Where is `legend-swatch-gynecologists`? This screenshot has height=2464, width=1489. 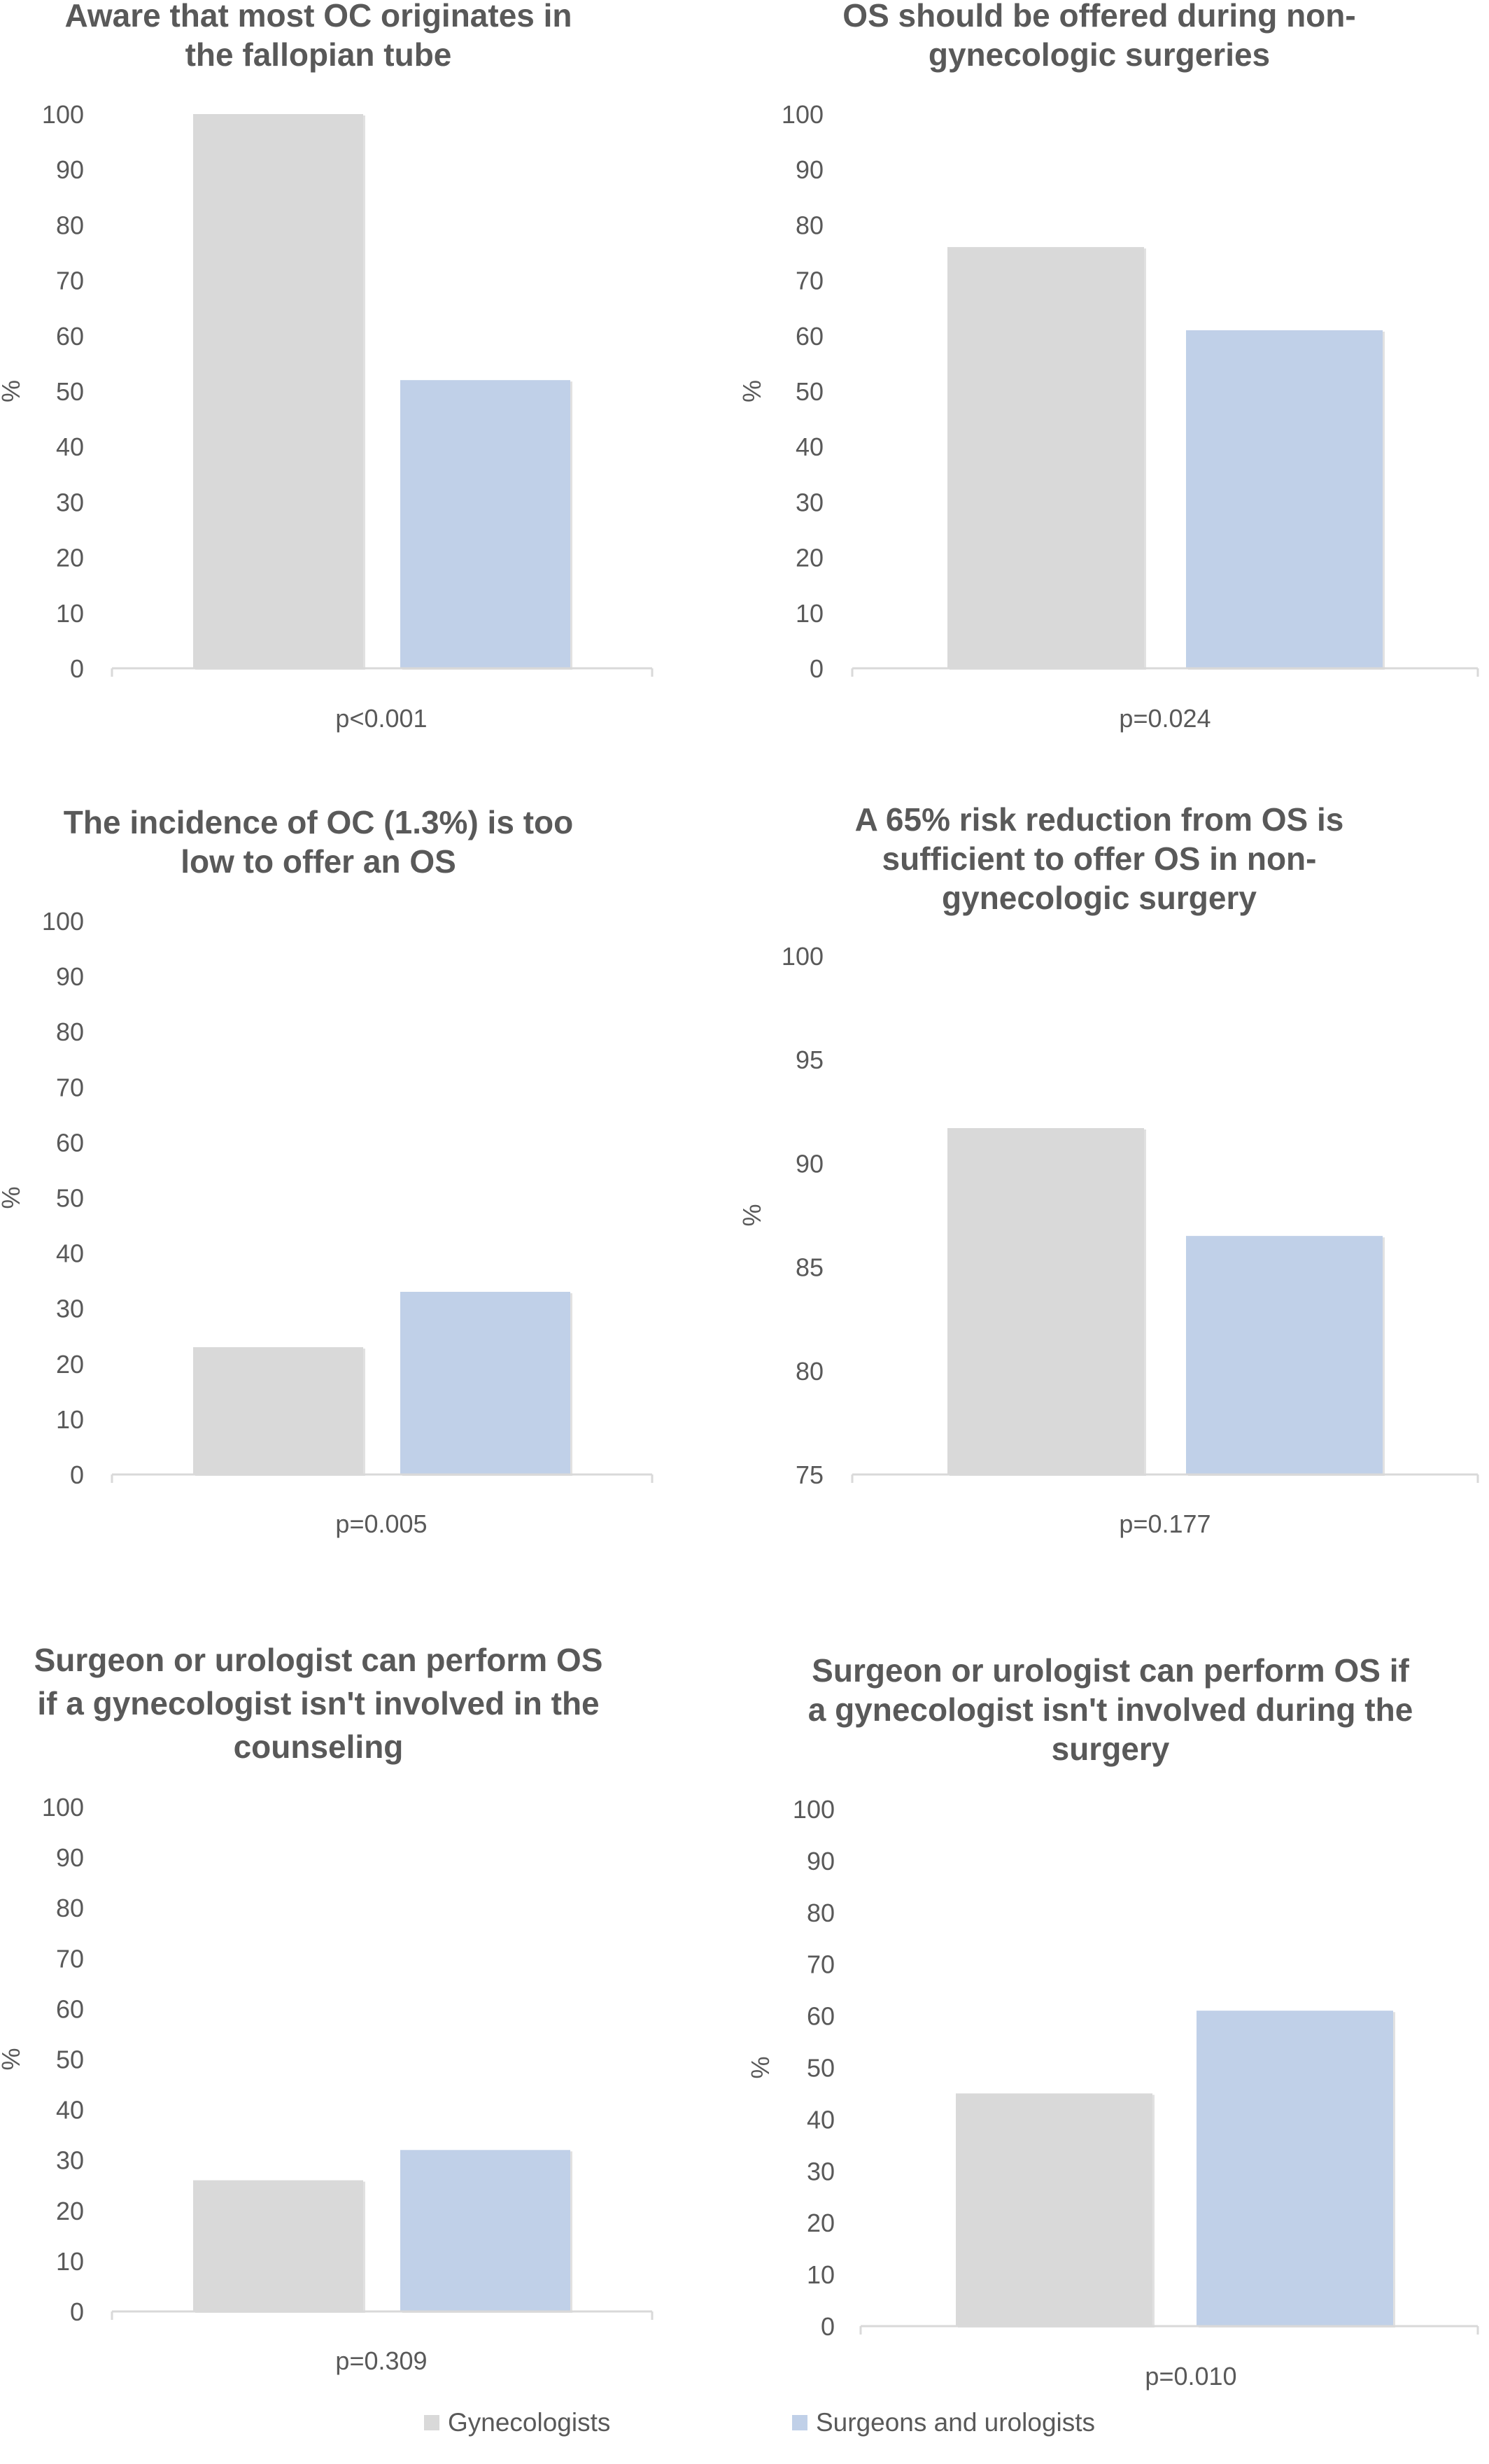 legend-swatch-gynecologists is located at coordinates (431, 2422).